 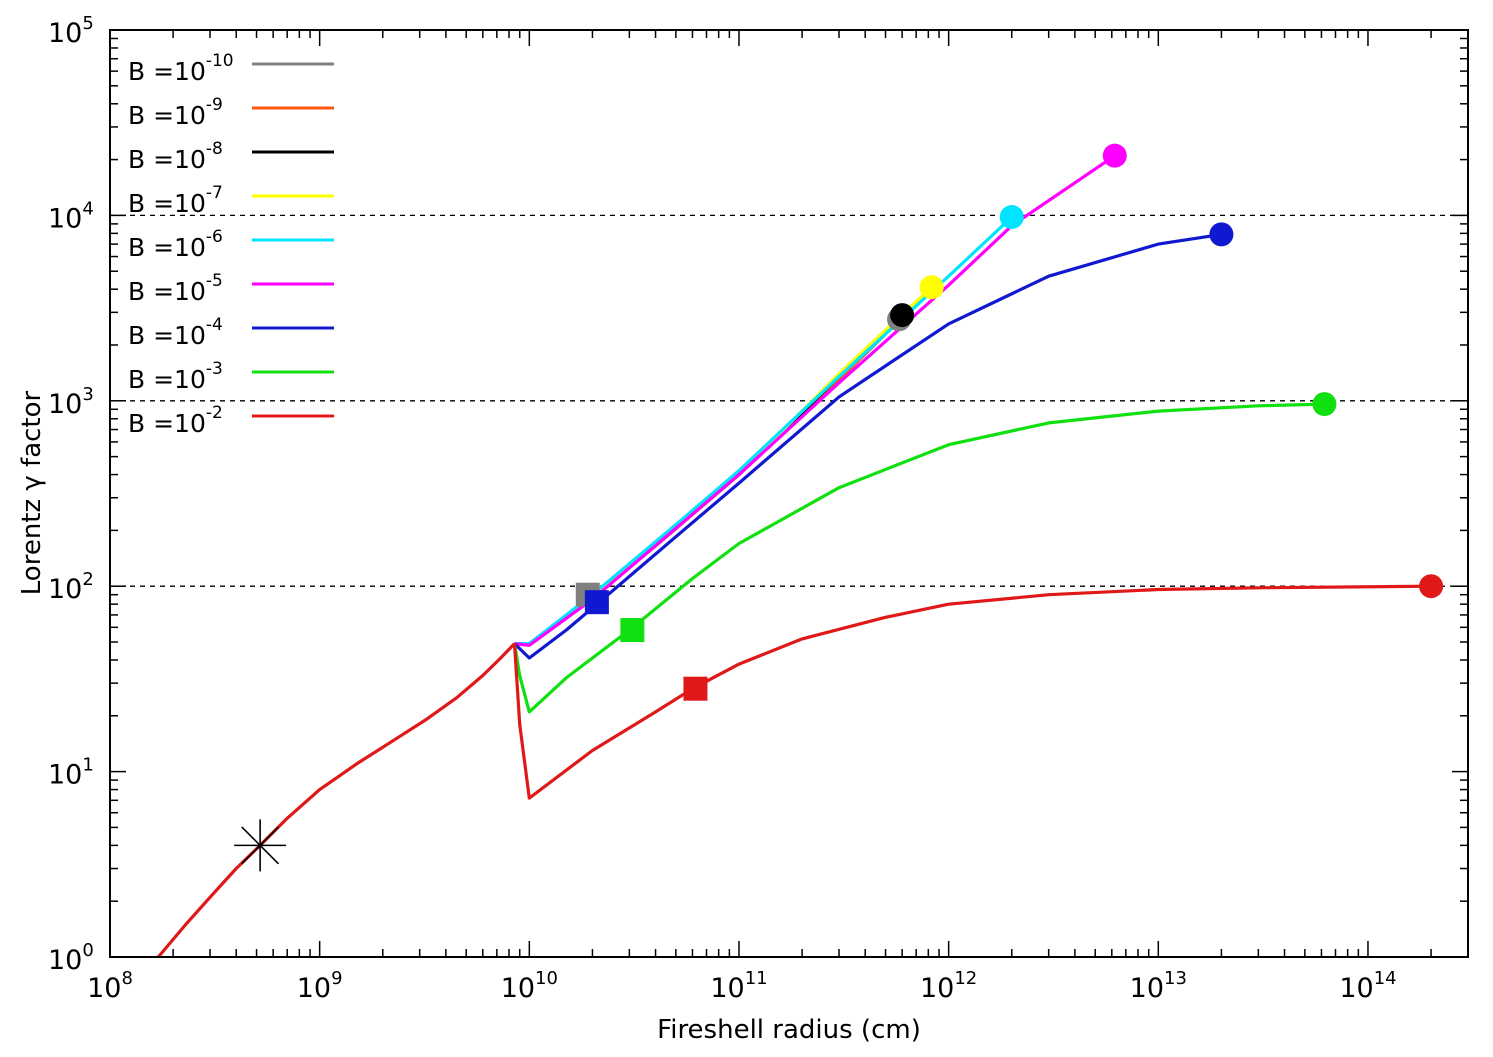 I want to click on legend-label-8: B =10-2, so click(x=175, y=420).